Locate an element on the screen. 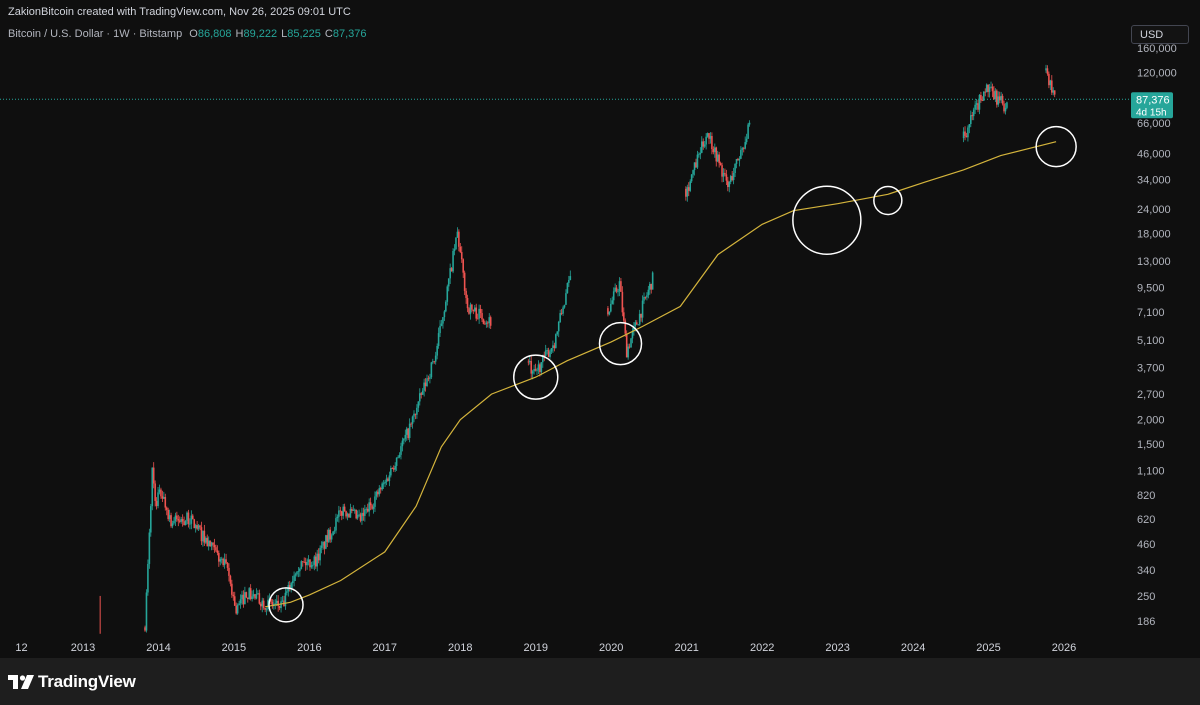  y-tick-label: 1,500 is located at coordinates (1151, 445).